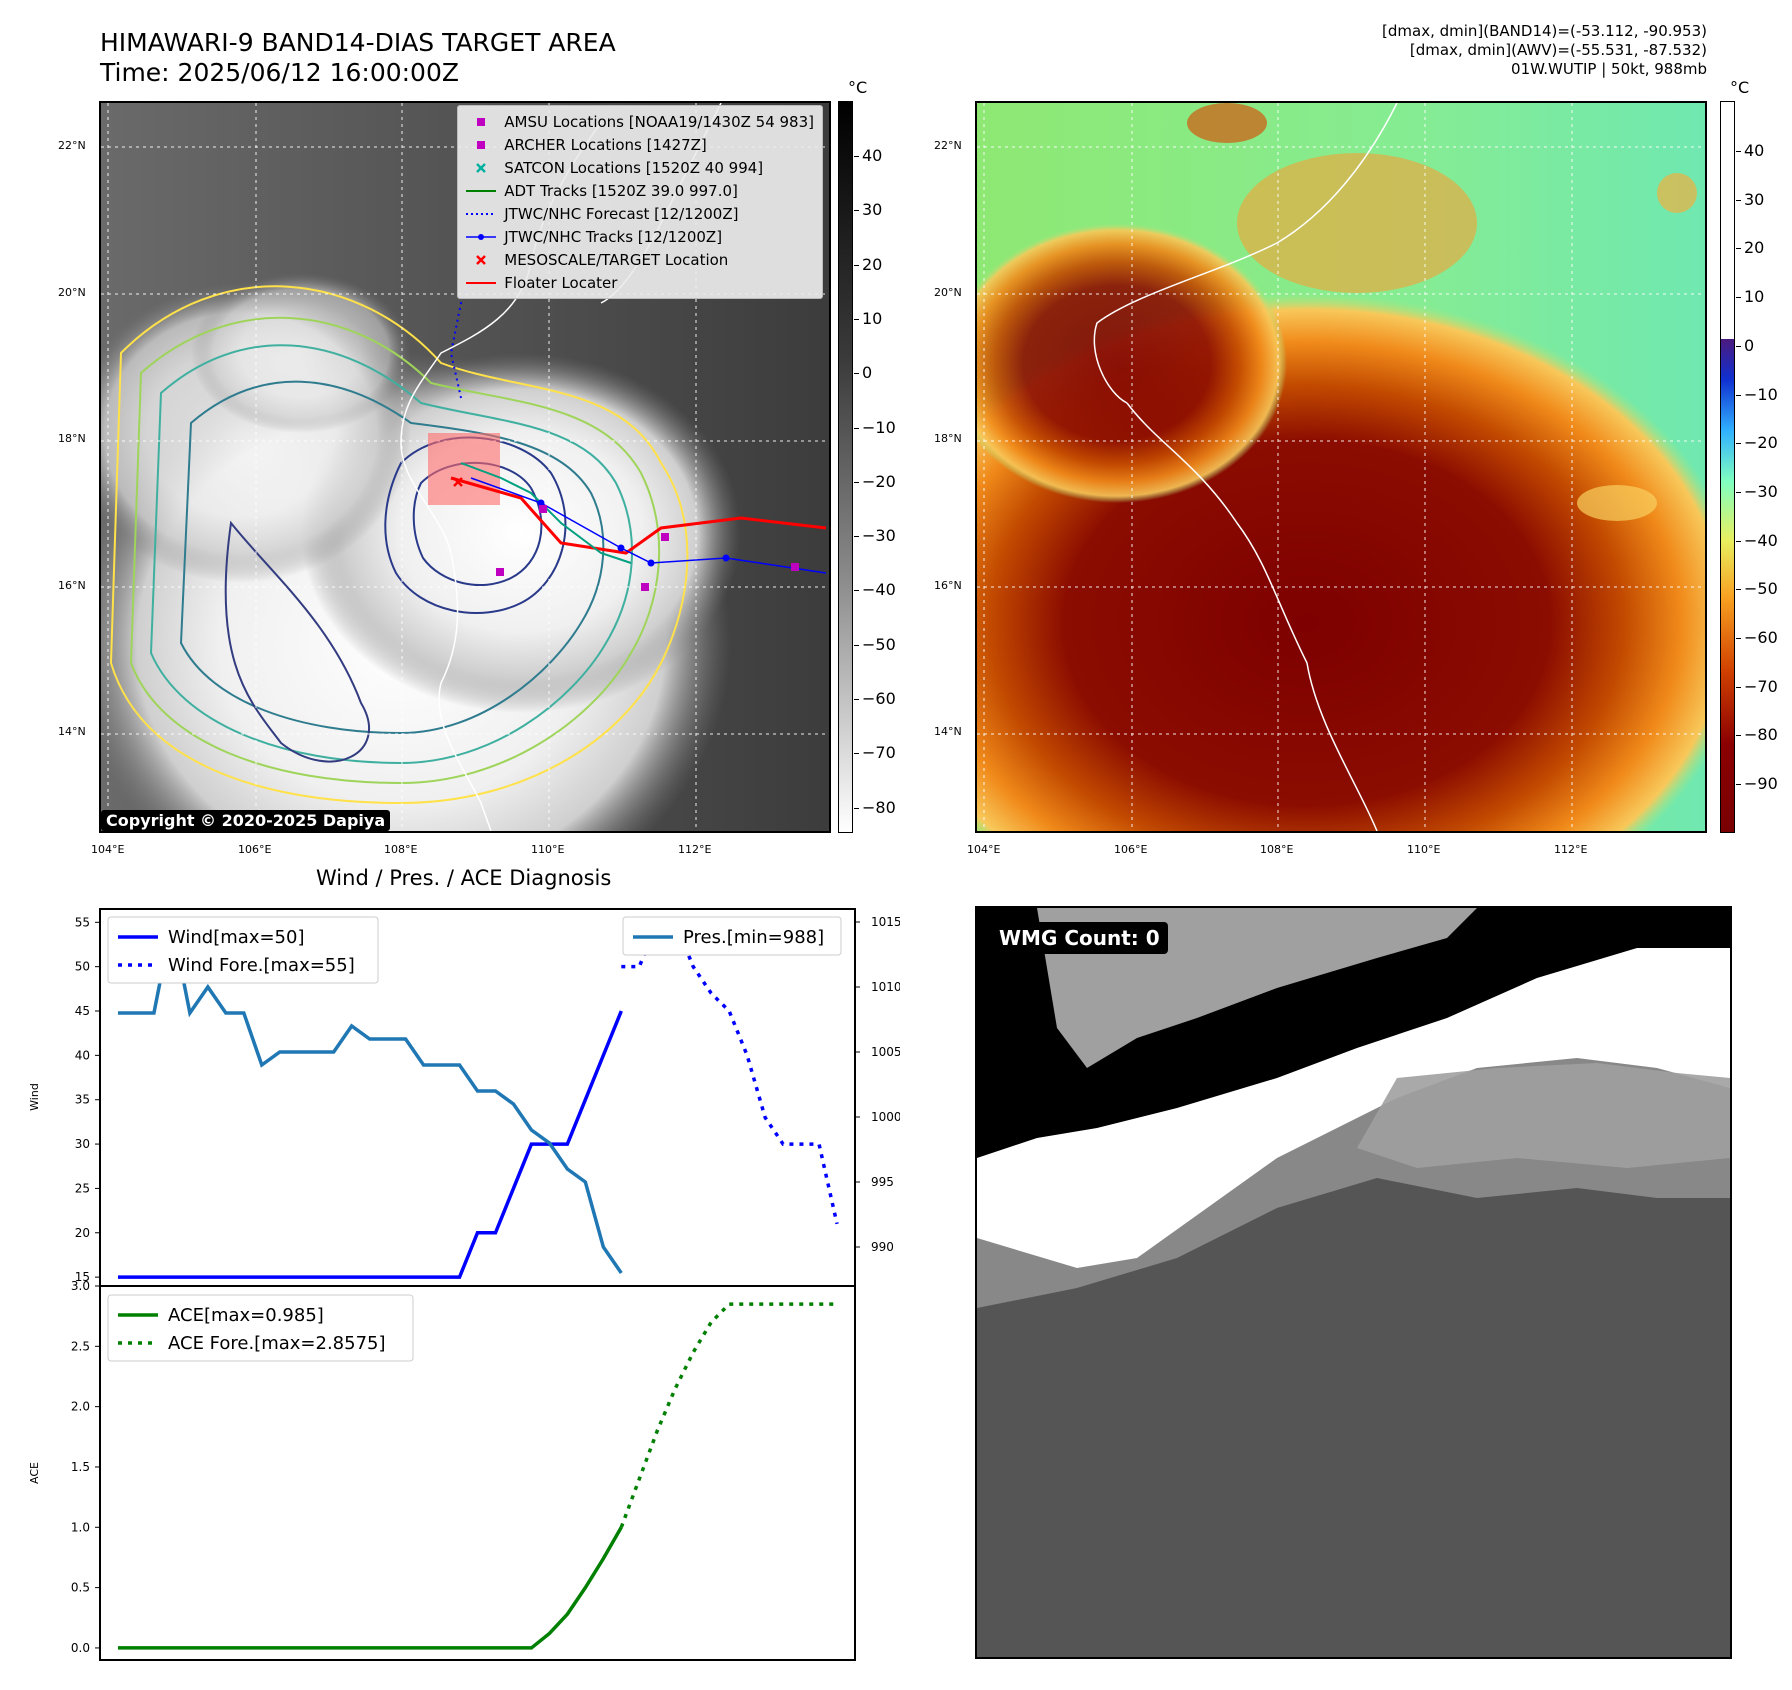 The width and height of the screenshot is (1792, 1690). What do you see at coordinates (548, 849) in the screenshot?
I see `lon-label-110: 110°E` at bounding box center [548, 849].